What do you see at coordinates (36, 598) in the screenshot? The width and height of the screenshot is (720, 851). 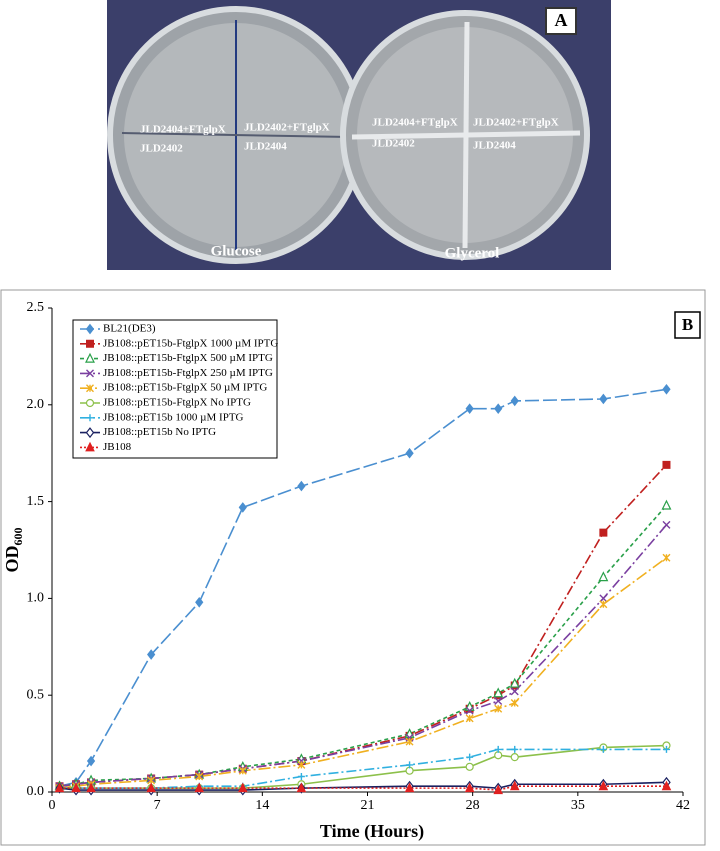 I see `y-tick-label: 1.0` at bounding box center [36, 598].